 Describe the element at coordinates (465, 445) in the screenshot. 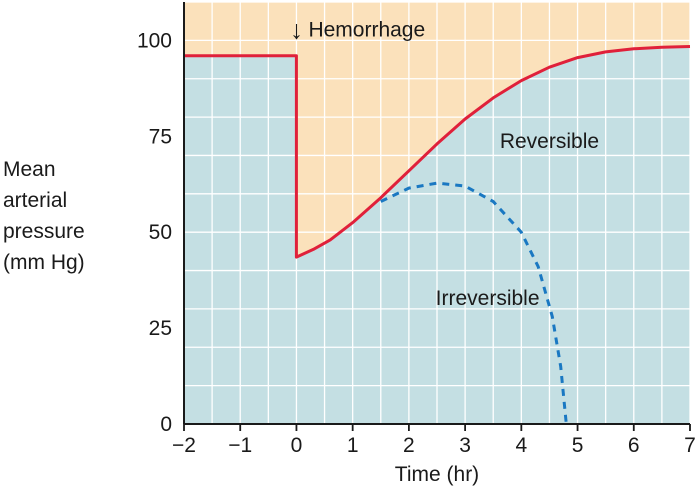

I see `x-tick-label: 3` at that location.